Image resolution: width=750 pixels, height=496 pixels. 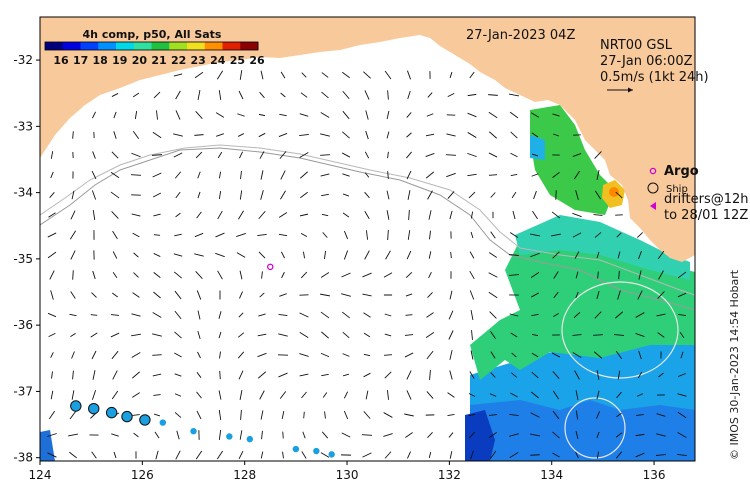 I want to click on y-axis: -32 -33 -34 -35 -36 -37 -38, so click(x=26, y=259).